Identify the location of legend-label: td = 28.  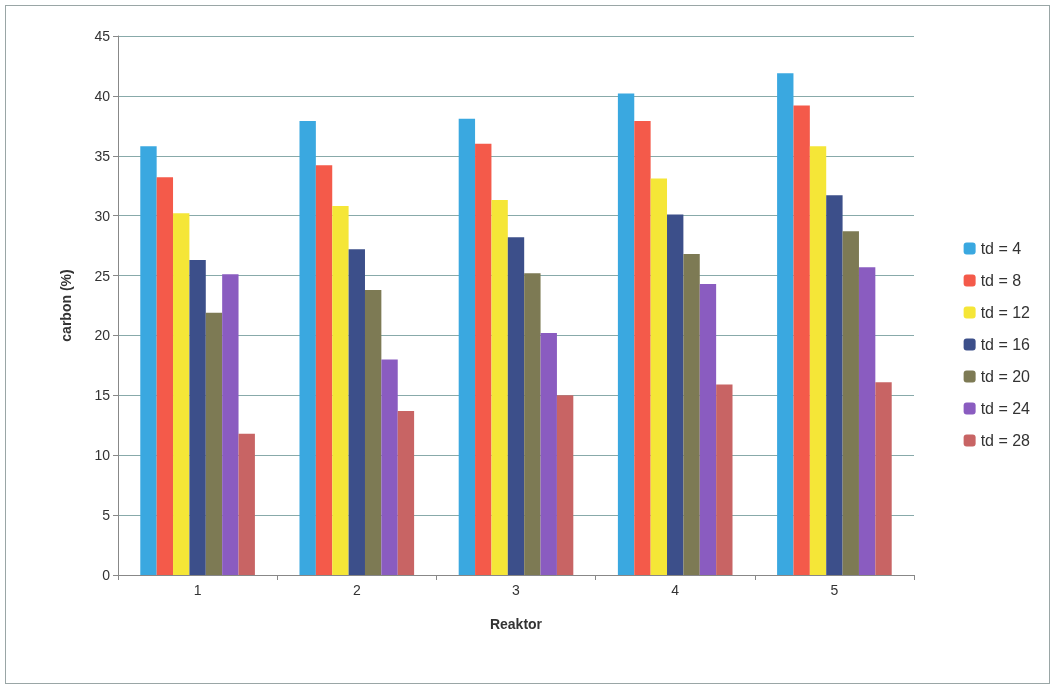
(1005, 440).